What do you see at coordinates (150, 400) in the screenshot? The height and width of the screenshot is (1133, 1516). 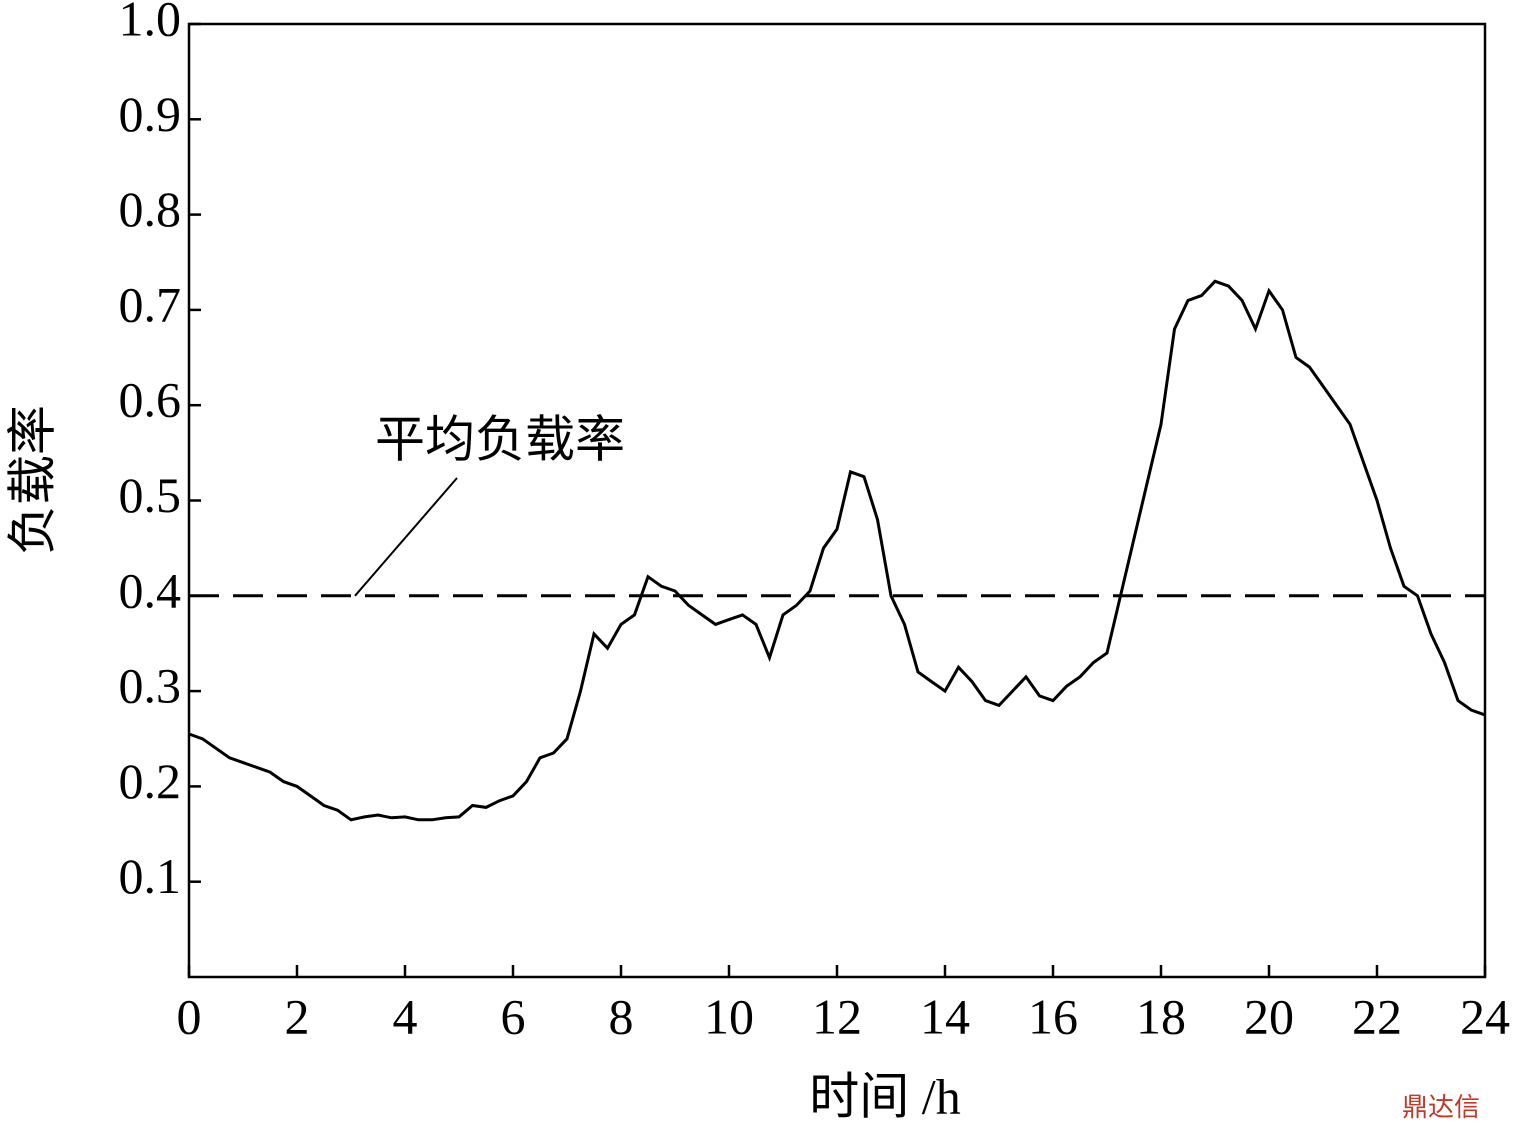 I see `y-tick-label: 0.6` at bounding box center [150, 400].